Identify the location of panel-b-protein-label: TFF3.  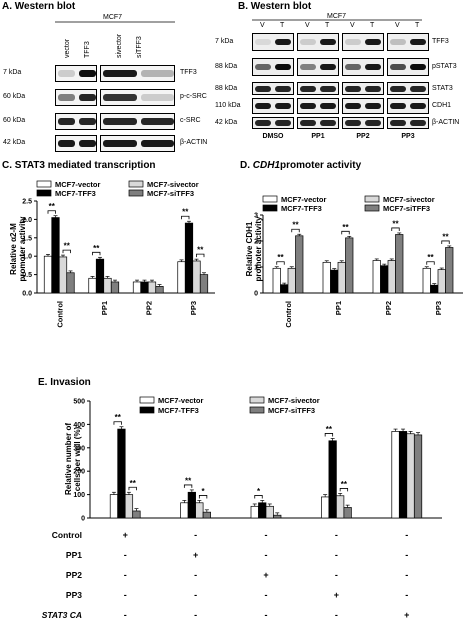
(440, 41).